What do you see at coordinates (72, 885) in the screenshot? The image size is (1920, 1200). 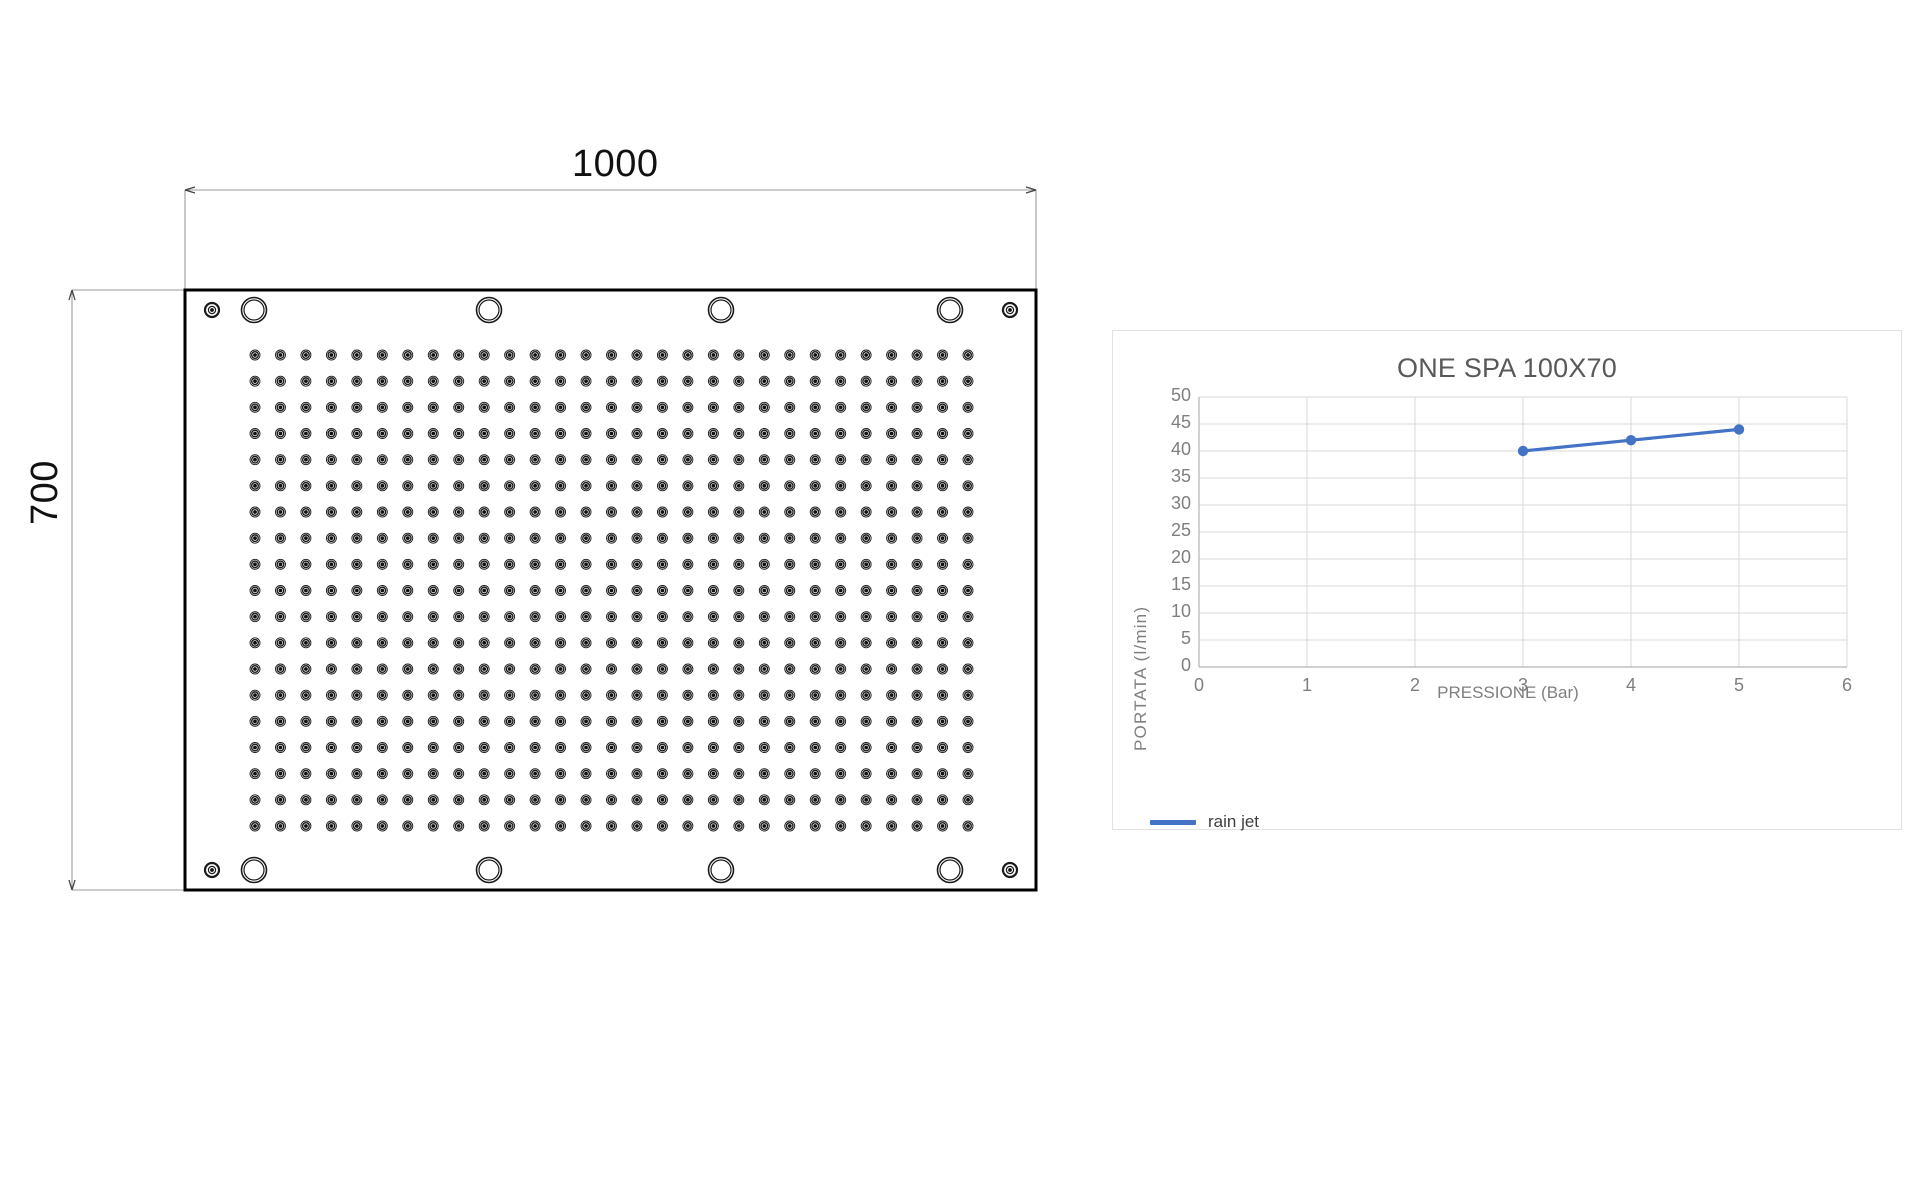 I see `arrow-height-bottom` at bounding box center [72, 885].